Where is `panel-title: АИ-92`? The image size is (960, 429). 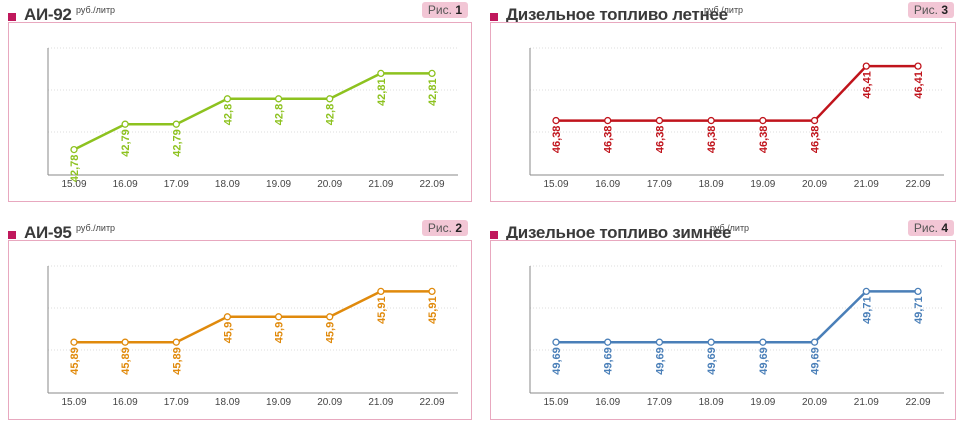
panel-title: АИ-92 is located at coordinates (48, 14).